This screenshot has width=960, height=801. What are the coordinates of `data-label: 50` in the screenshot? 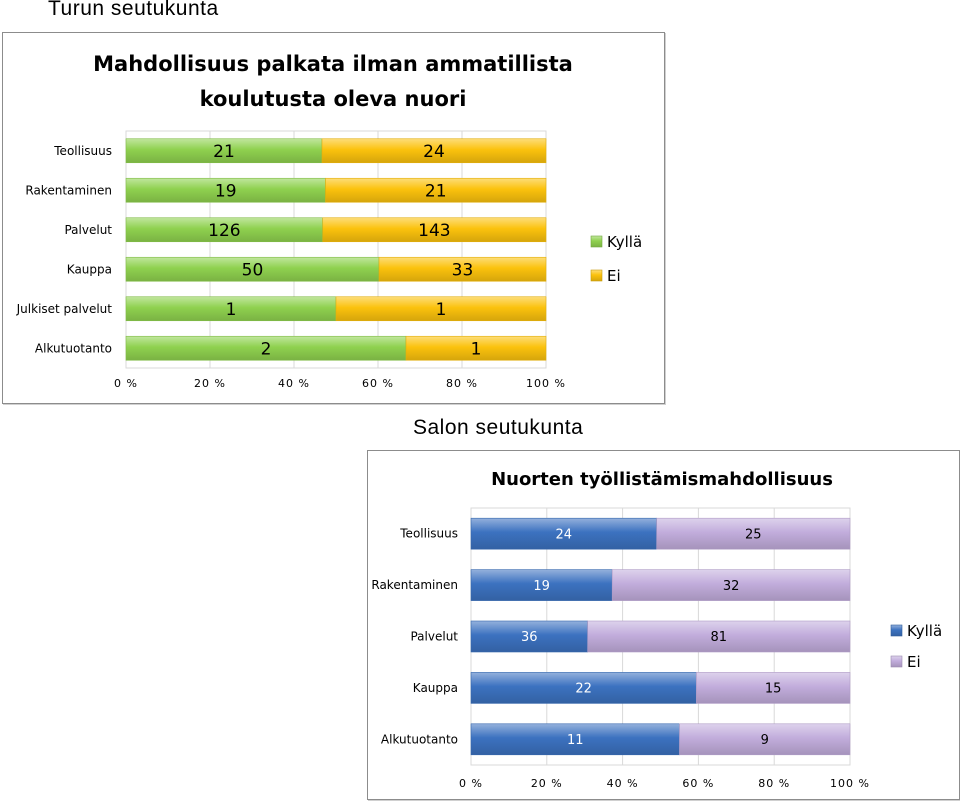 It's located at (253, 270).